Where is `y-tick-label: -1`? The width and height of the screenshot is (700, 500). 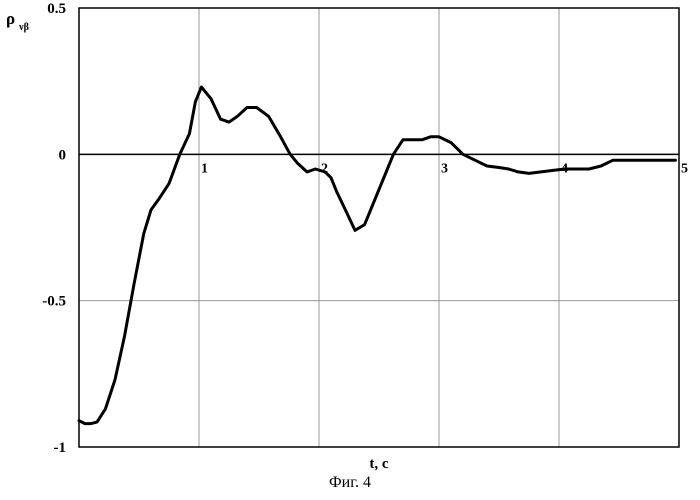 y-tick-label: -1 is located at coordinates (60, 448).